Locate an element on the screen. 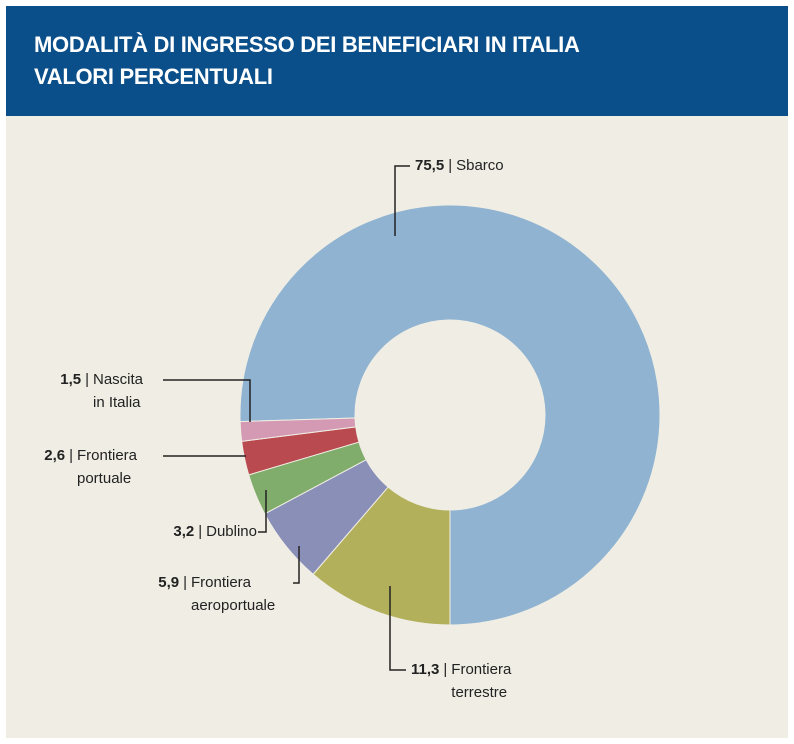  value-label: 3,2 is located at coordinates (184, 531).